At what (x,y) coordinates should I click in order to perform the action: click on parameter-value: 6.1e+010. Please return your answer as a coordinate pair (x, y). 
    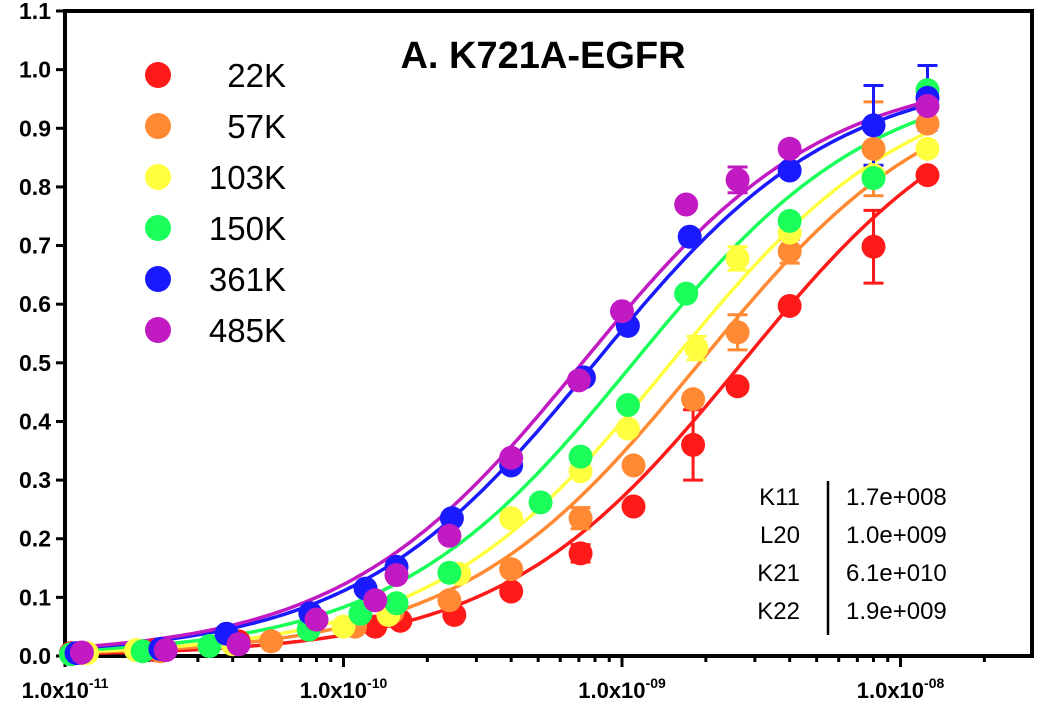
    Looking at the image, I should click on (896, 573).